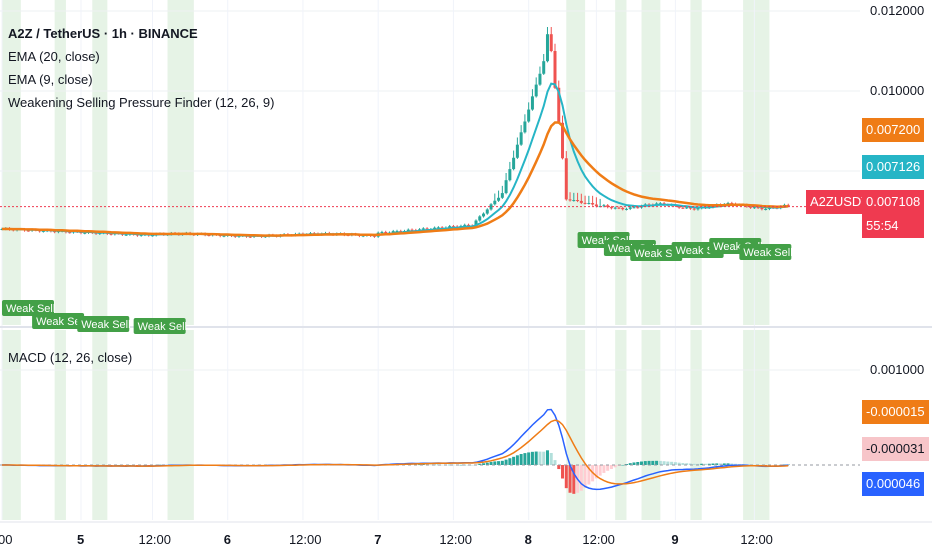  What do you see at coordinates (895, 449) in the screenshot?
I see `signal-value-badge: -0.000031` at bounding box center [895, 449].